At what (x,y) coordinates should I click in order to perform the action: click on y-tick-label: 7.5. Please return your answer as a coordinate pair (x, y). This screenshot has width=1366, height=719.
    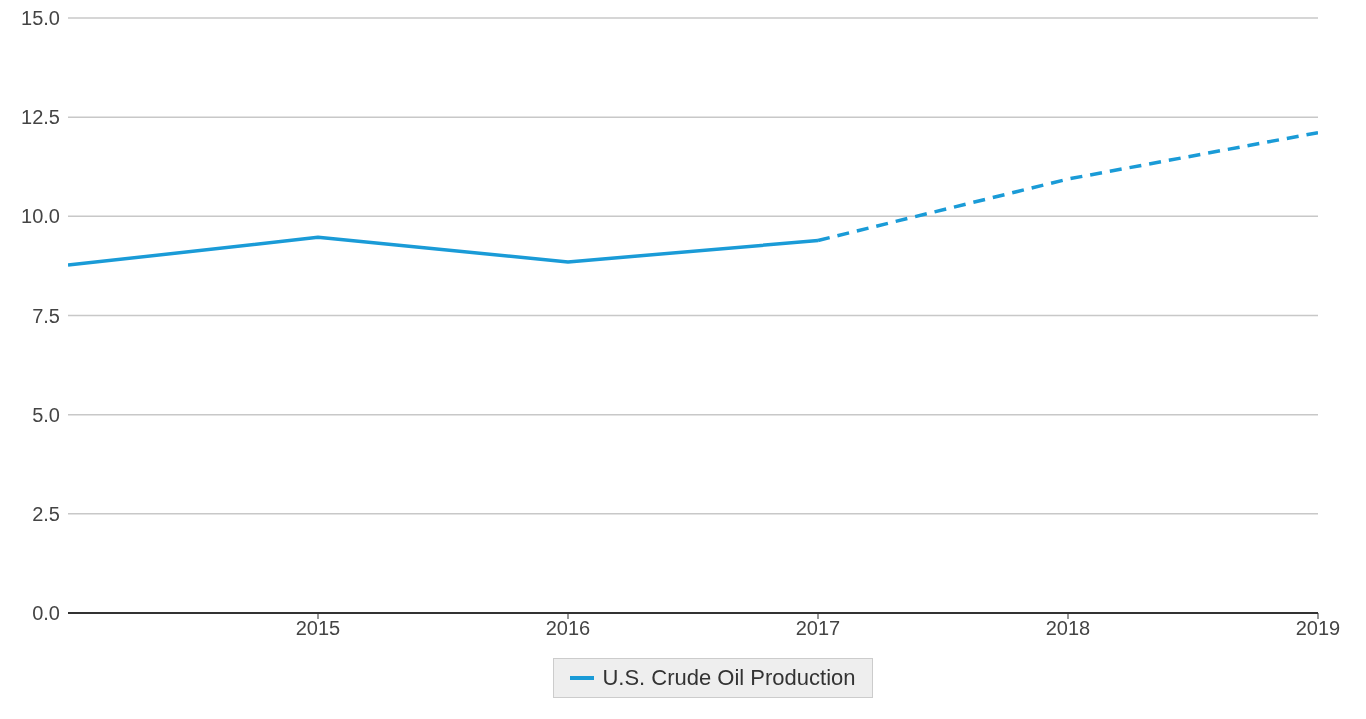
    Looking at the image, I should click on (46, 315).